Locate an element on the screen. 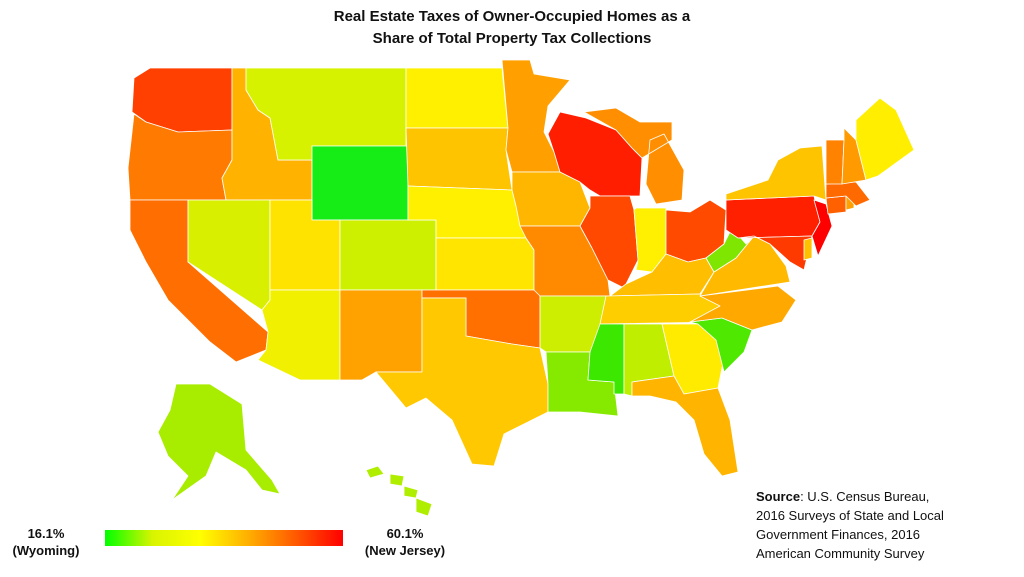  state-de is located at coordinates (808, 249).